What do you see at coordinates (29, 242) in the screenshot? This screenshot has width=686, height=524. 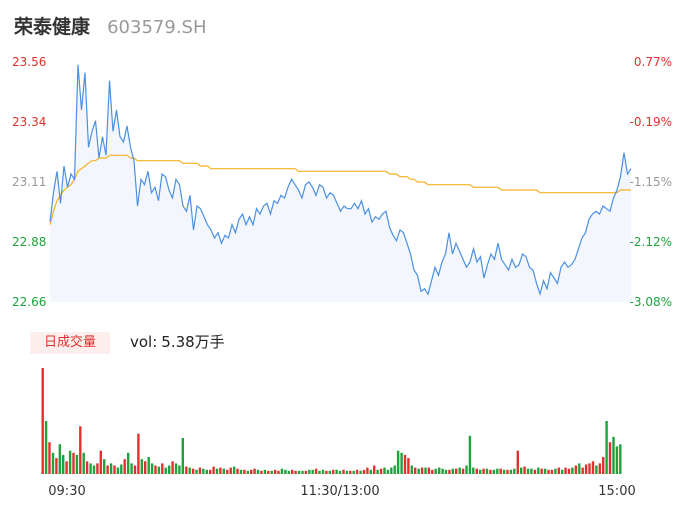 I see `price-tick-label: 22.88` at bounding box center [29, 242].